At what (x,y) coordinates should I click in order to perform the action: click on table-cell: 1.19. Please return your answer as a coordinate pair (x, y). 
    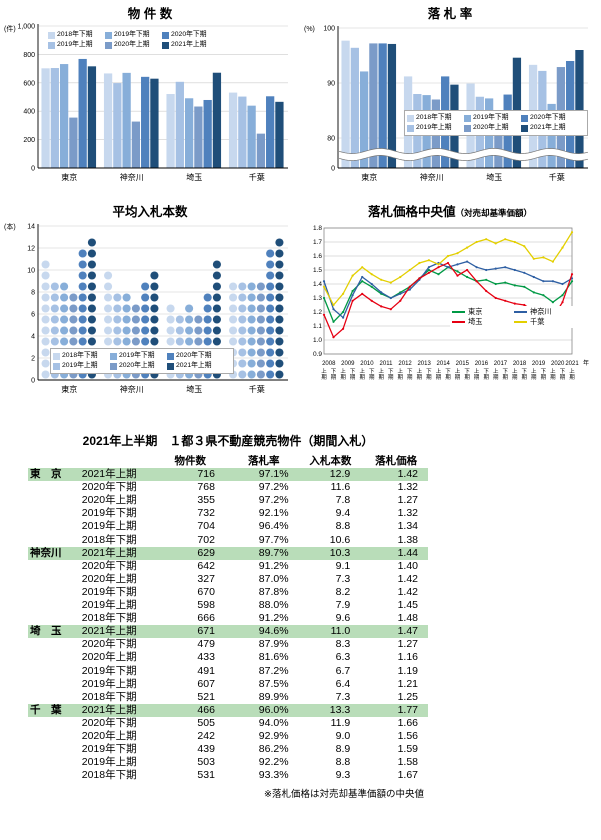
    Looking at the image, I should click on (407, 670).